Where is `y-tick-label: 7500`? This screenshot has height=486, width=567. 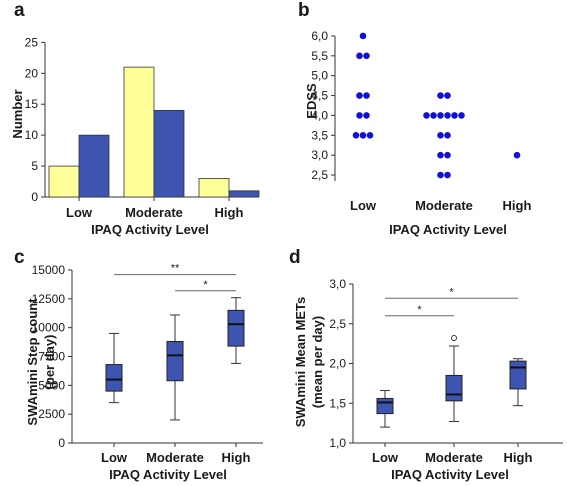 y-tick-label: 7500 is located at coordinates (51, 357).